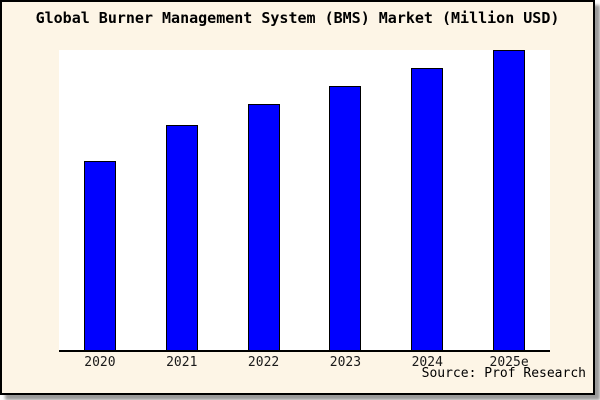  What do you see at coordinates (509, 362) in the screenshot?
I see `x-tick-label-2025e: 2025e` at bounding box center [509, 362].